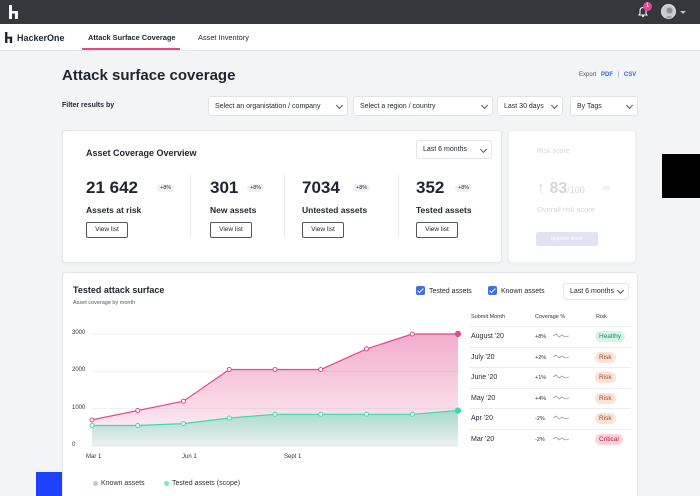 The width and height of the screenshot is (700, 496). Describe the element at coordinates (588, 75) in the screenshot. I see `export-label: Export` at that location.